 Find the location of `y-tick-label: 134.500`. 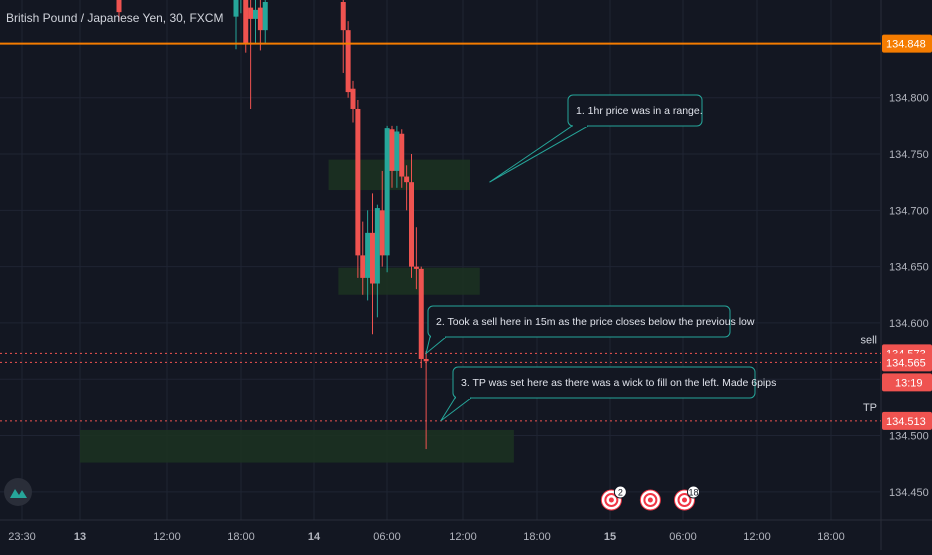

y-tick-label: 134.500 is located at coordinates (909, 437).